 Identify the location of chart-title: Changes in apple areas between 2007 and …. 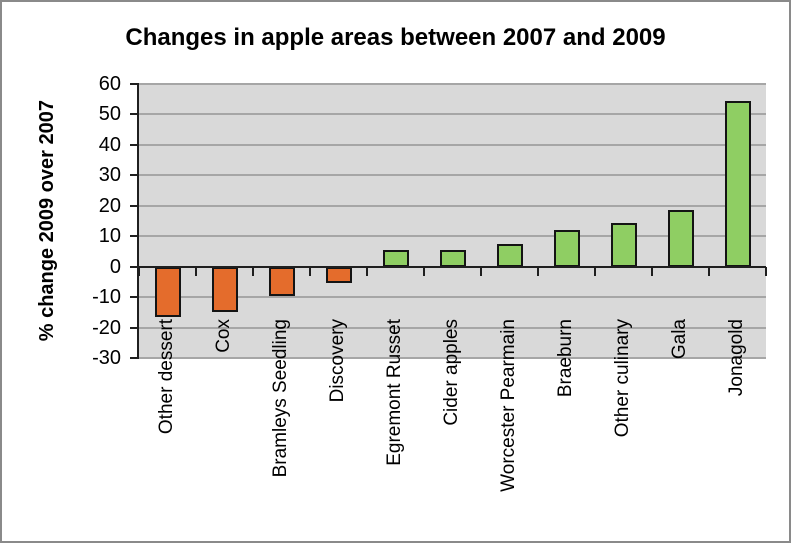
(395, 37).